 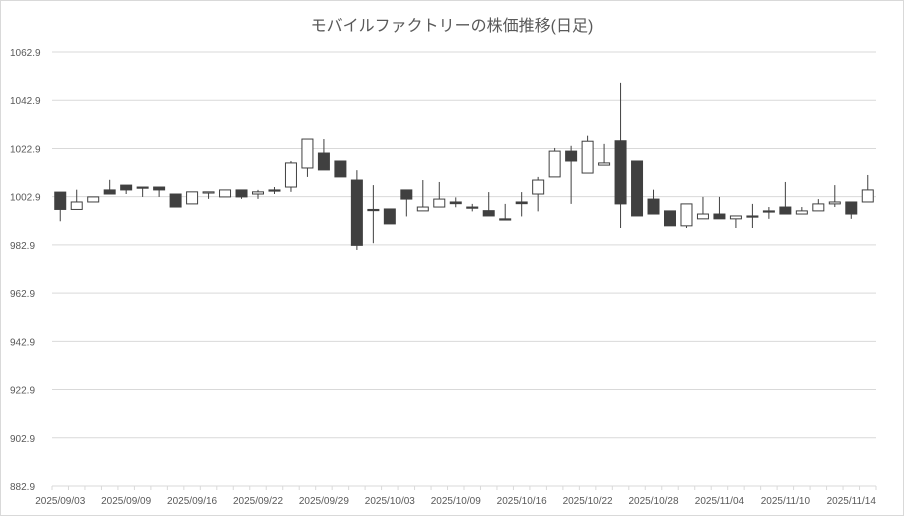 I want to click on x-tick-label: 2025/10/28, so click(x=653, y=501).